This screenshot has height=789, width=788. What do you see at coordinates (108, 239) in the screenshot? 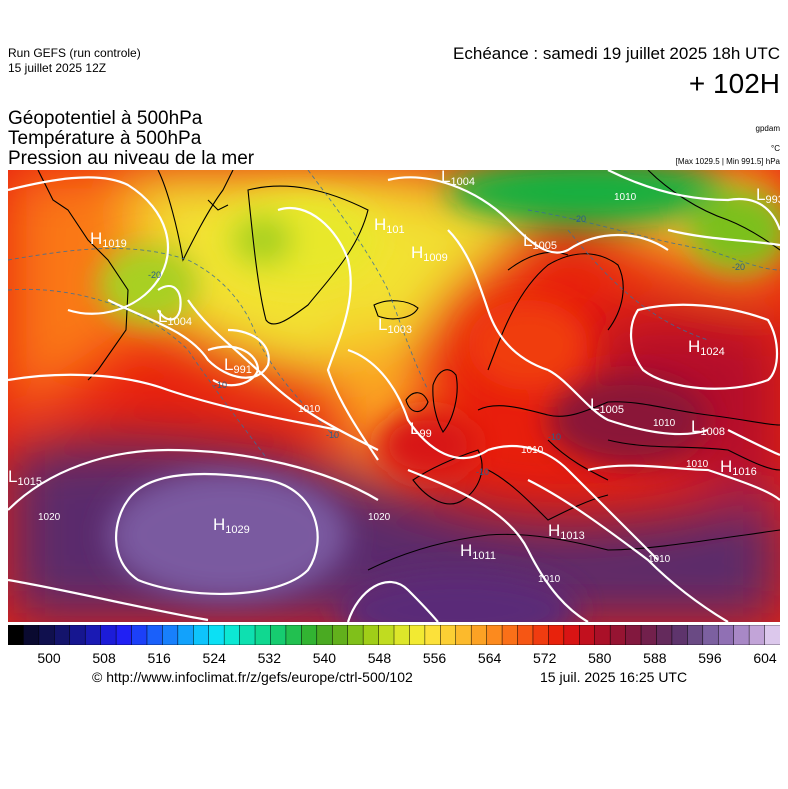
I see `pressure-system-high-1019-canada: H1019` at bounding box center [108, 239].